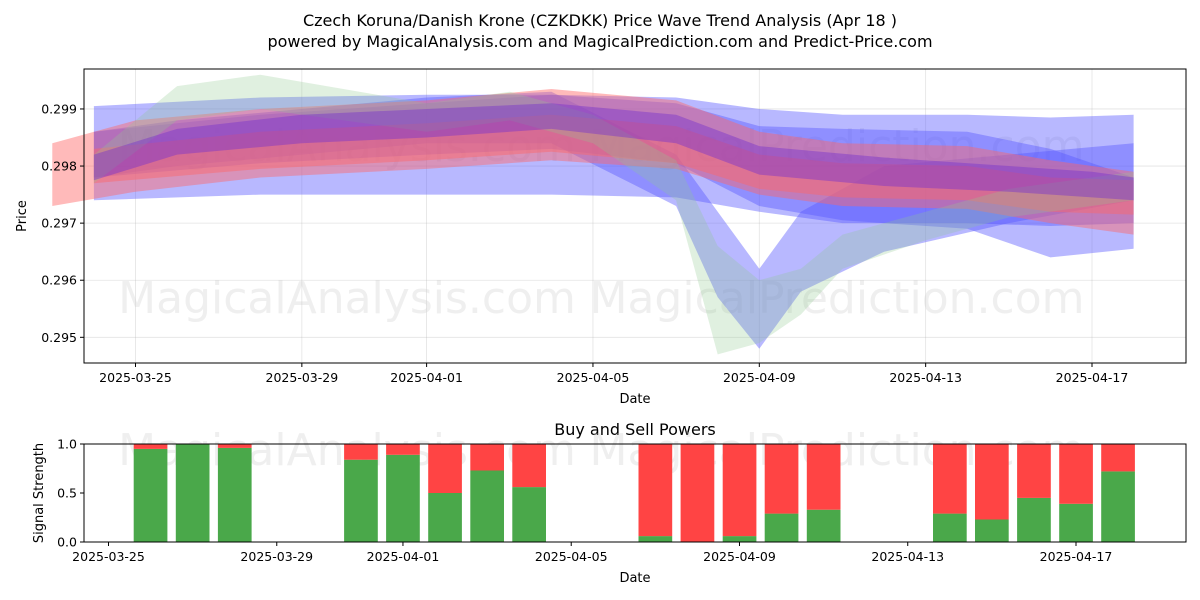 The width and height of the screenshot is (1200, 600). What do you see at coordinates (59, 108) in the screenshot?
I see `price-y-tick-label: 0.299` at bounding box center [59, 108].